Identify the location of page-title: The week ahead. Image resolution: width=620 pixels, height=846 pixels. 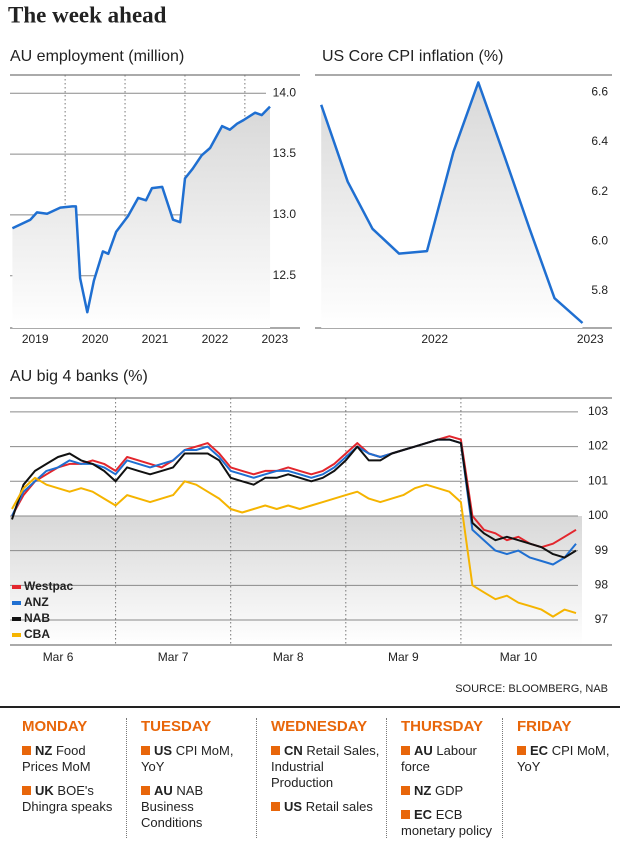
(87, 14).